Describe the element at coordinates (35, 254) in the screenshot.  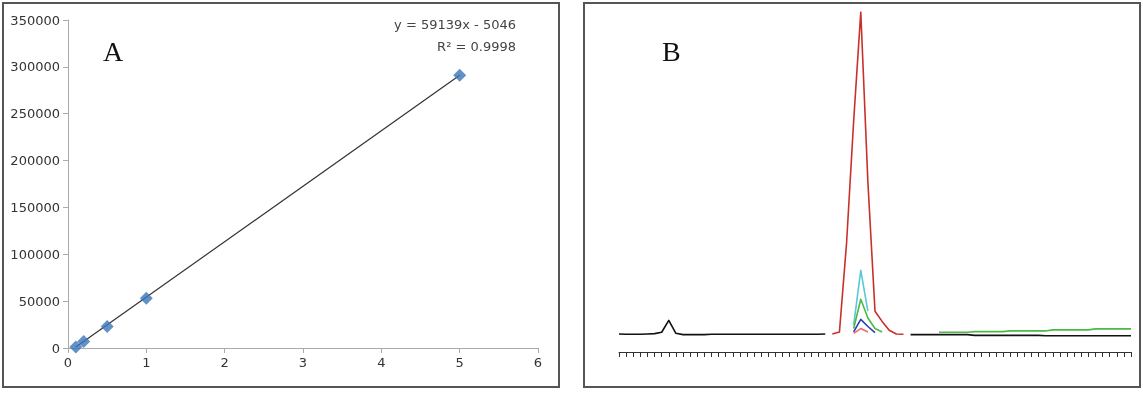
I see `y-tick-label: 100000` at that location.